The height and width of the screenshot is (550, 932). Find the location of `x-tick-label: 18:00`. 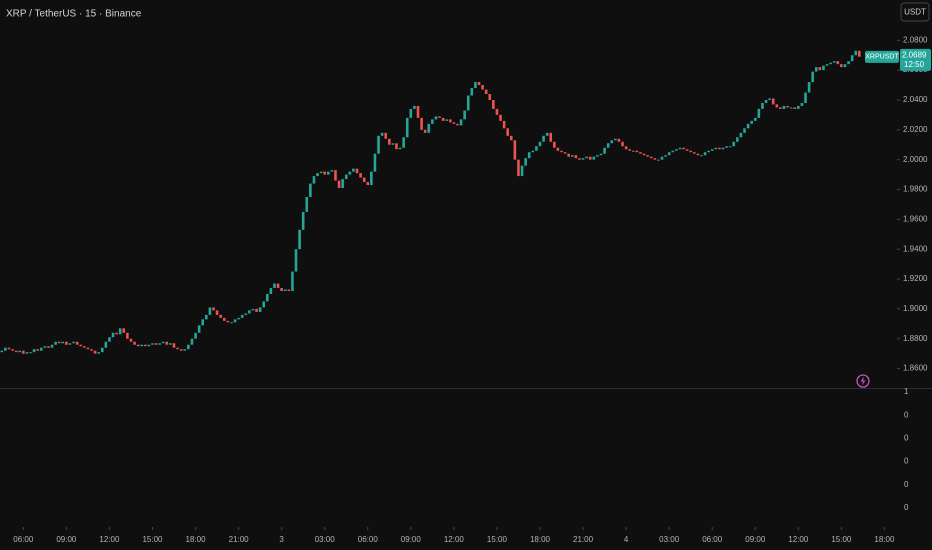

x-tick-label: 18:00 is located at coordinates (884, 539).